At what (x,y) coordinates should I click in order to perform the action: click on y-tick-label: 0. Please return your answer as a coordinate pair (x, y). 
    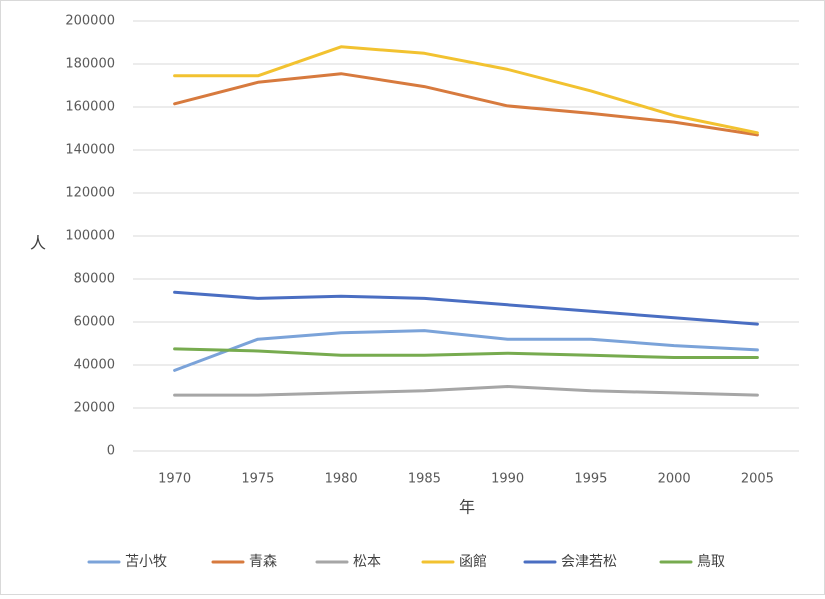
    Looking at the image, I should click on (111, 451).